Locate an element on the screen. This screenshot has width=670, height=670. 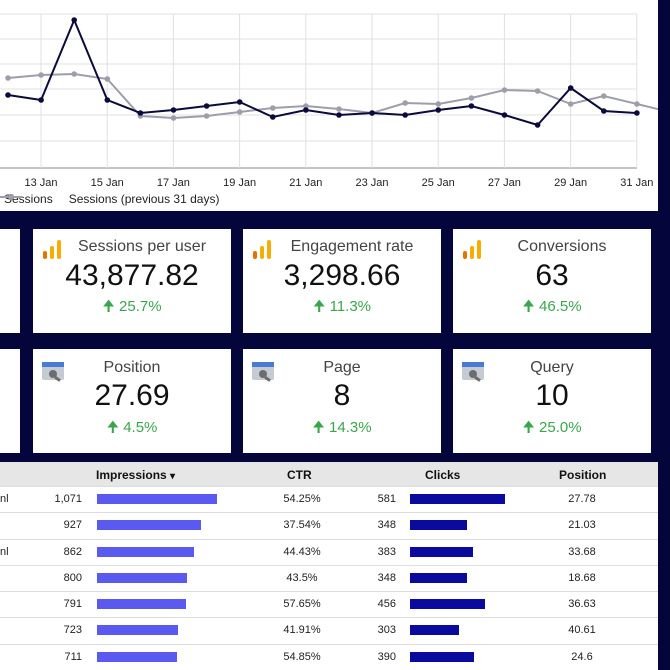
x-tick-label: 23 Jan is located at coordinates (371, 183).